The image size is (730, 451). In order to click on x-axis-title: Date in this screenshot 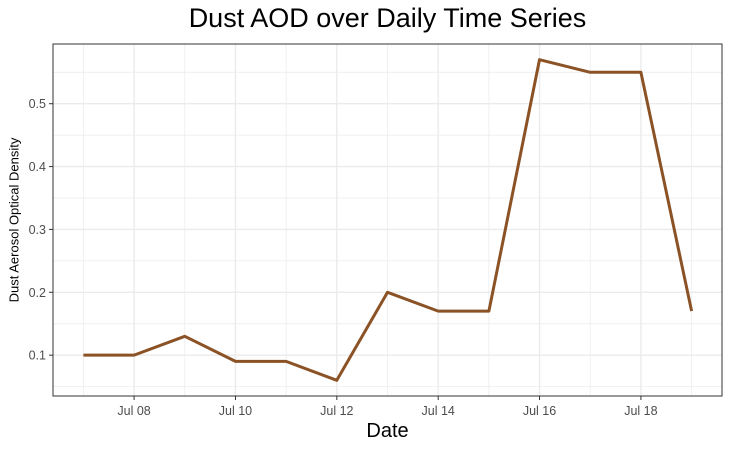, I will do `click(387, 431)`.